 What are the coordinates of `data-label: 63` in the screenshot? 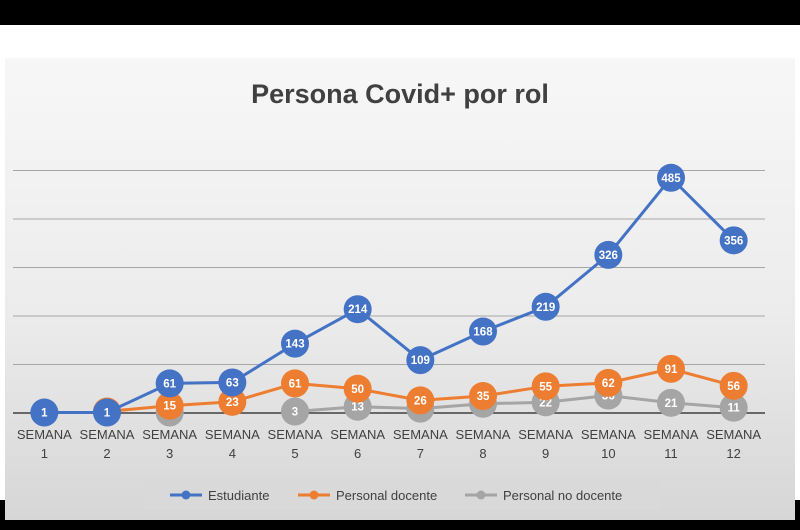 It's located at (232, 383).